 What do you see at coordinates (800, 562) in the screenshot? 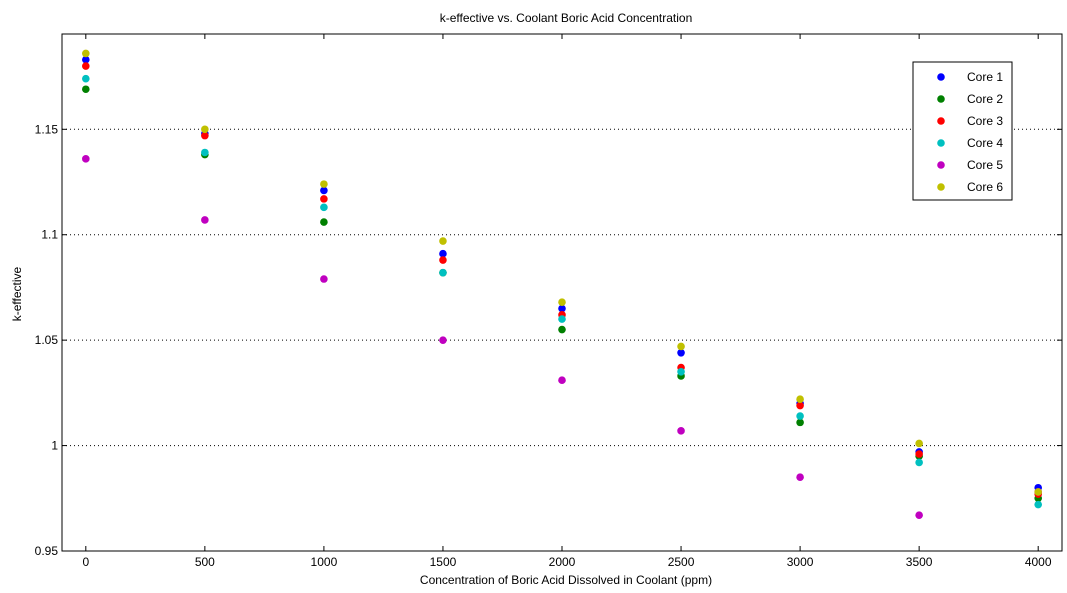
I see `x-tick-label: 3000` at bounding box center [800, 562].